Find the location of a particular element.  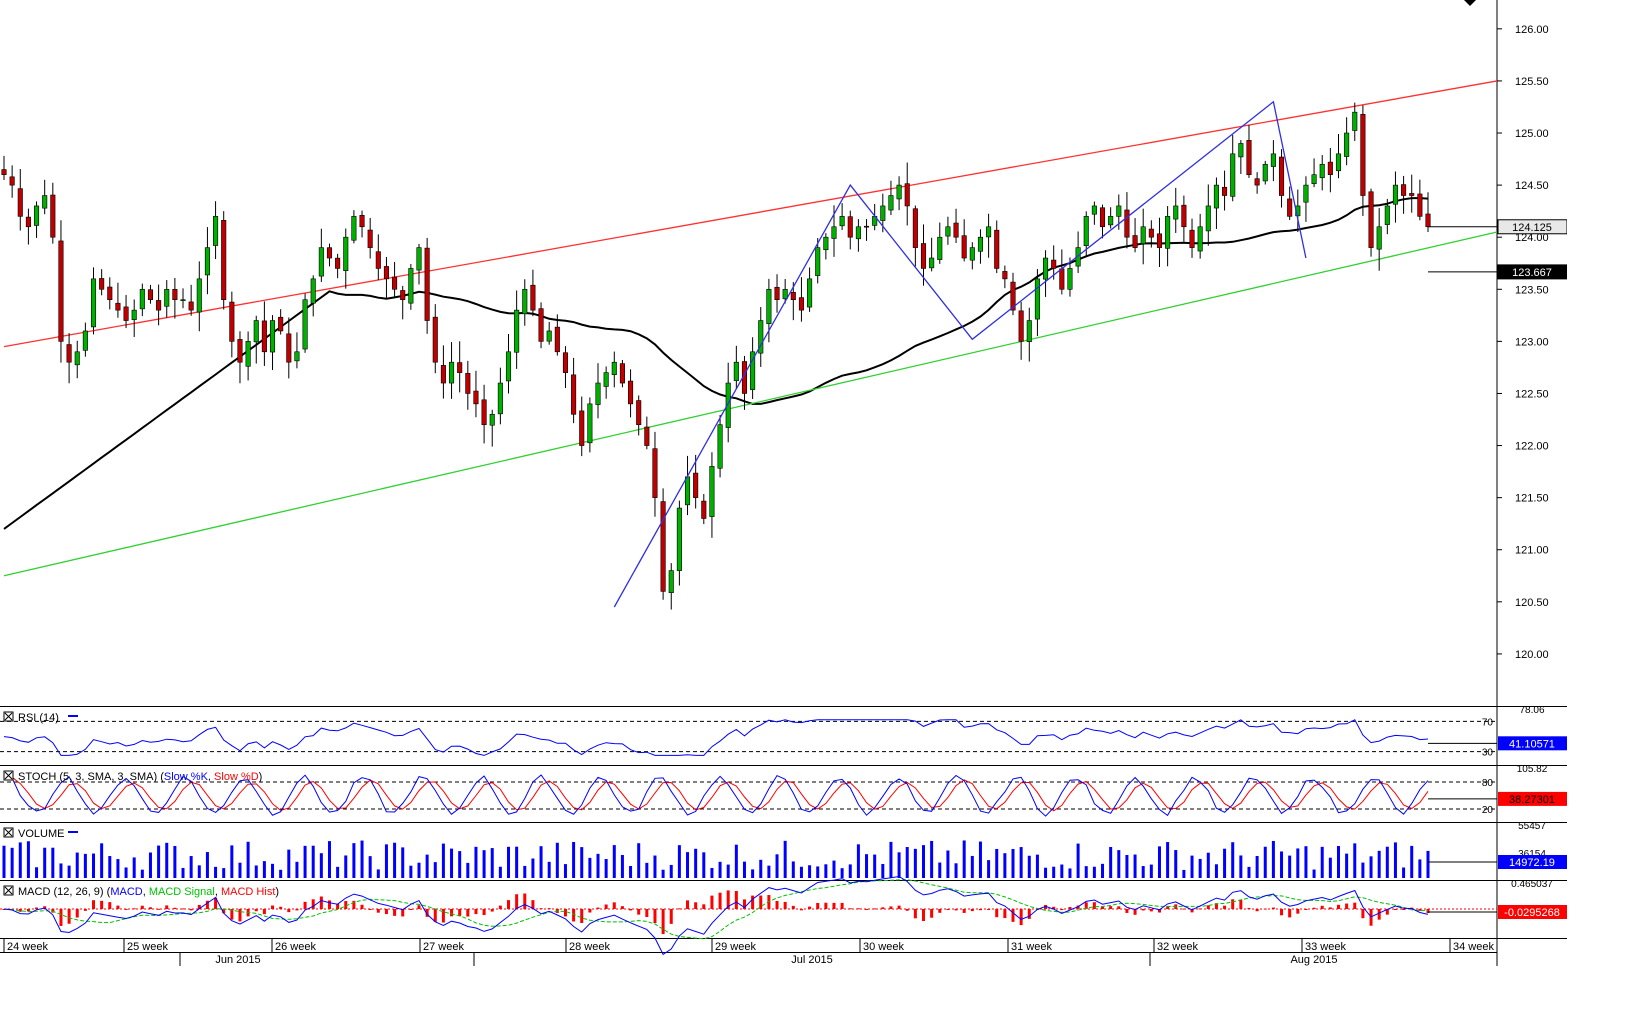

price-tick-label: 125.00 is located at coordinates (1532, 134).